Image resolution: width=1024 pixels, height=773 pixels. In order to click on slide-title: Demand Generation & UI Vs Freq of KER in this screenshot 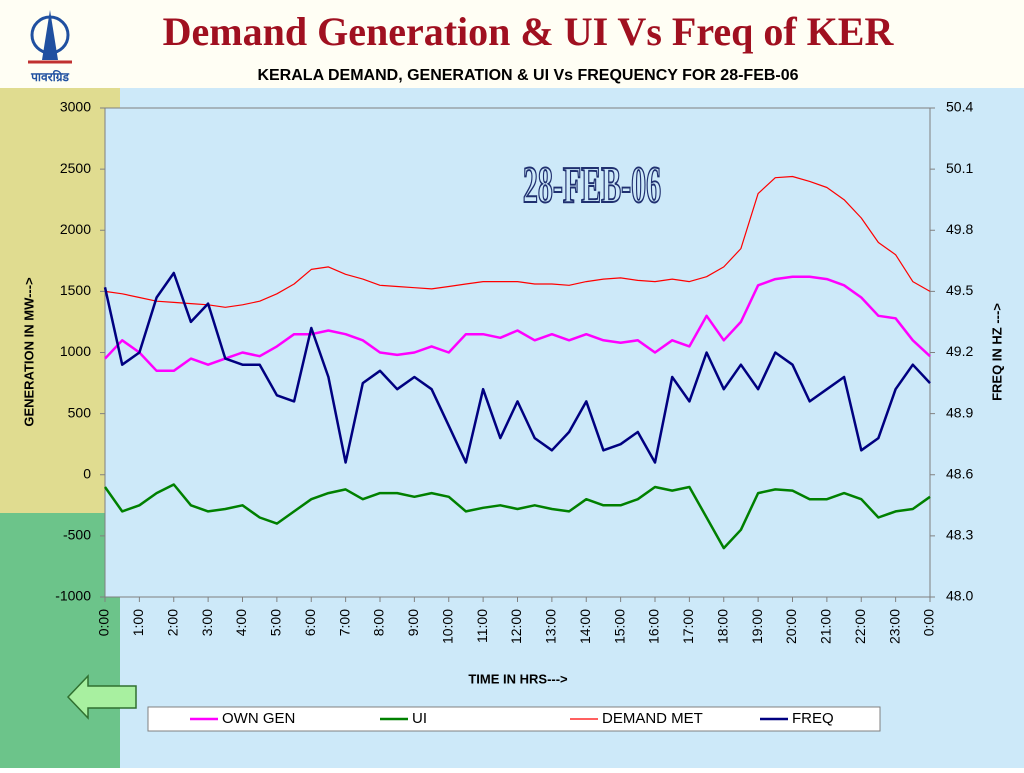, I will do `click(529, 31)`.